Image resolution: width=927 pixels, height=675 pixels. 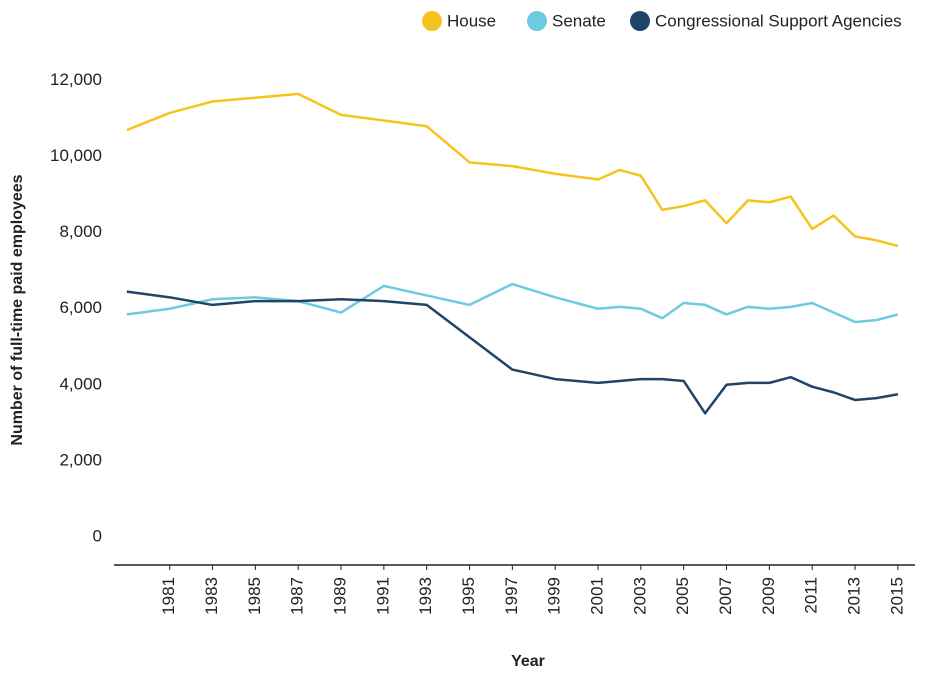 What do you see at coordinates (579, 20) in the screenshot?
I see `legend-label: Senate` at bounding box center [579, 20].